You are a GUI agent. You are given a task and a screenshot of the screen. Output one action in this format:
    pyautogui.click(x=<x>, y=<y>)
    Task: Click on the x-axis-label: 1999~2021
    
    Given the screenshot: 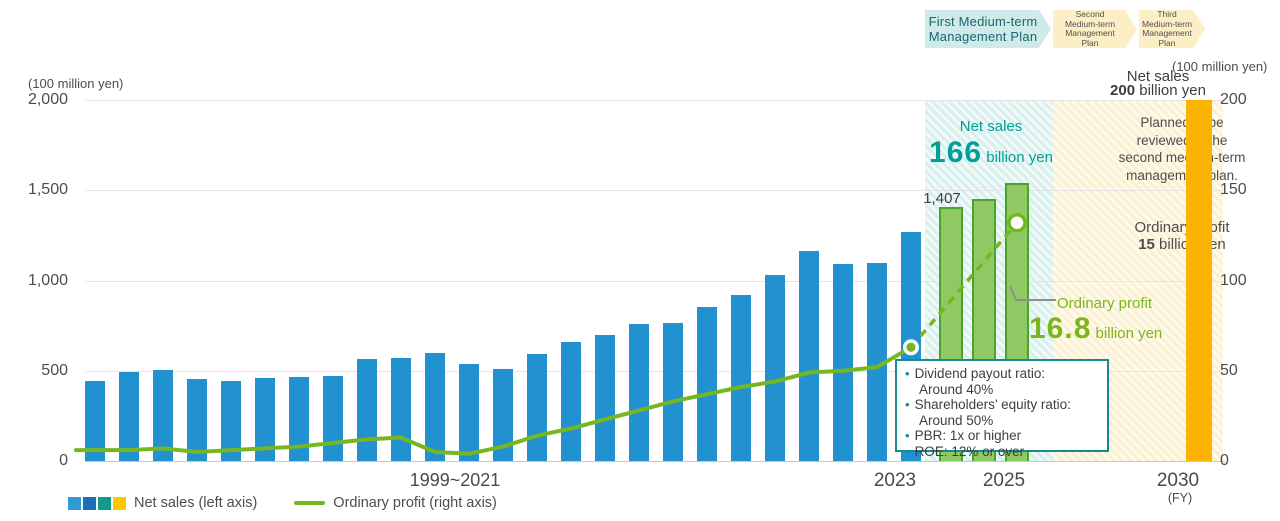 What is the action you would take?
    pyautogui.click(x=455, y=480)
    